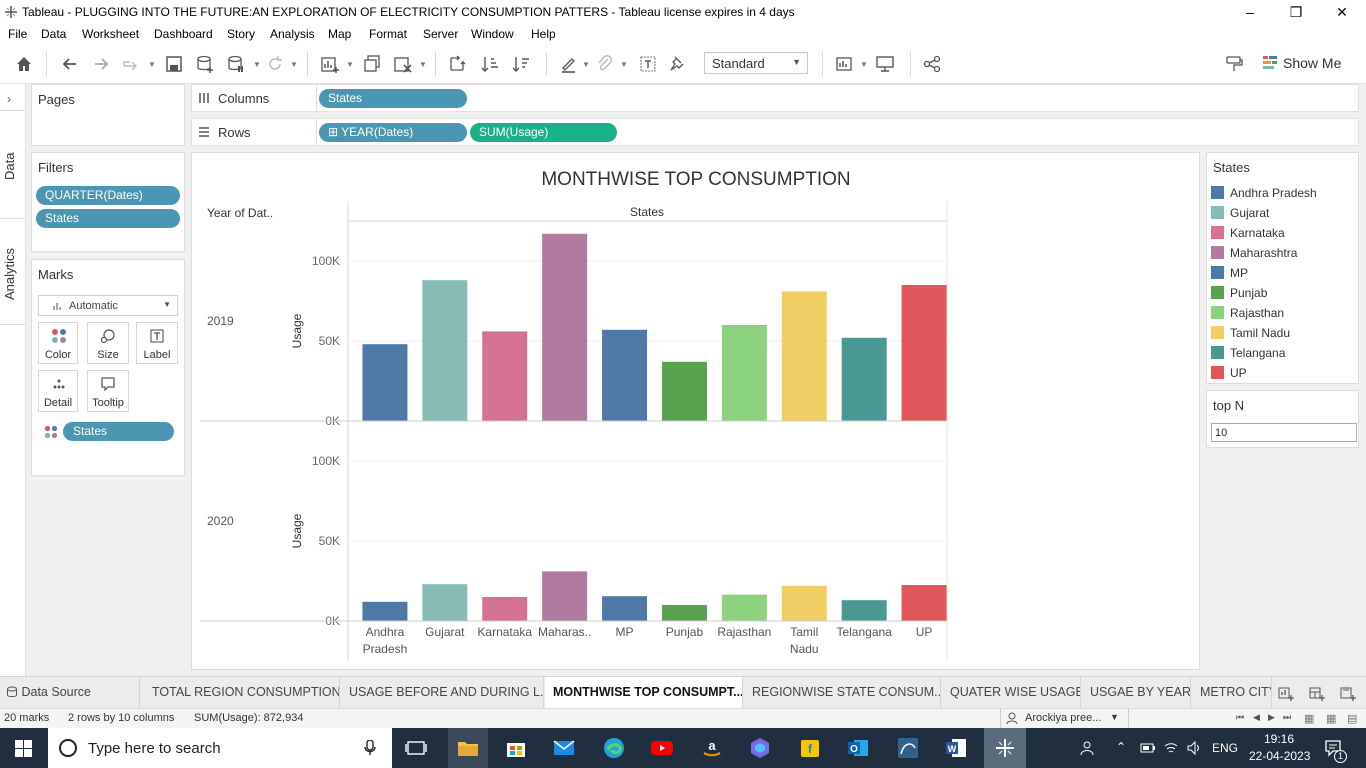 The height and width of the screenshot is (768, 1366). Describe the element at coordinates (70, 64) in the screenshot. I see `undo-icon` at that location.